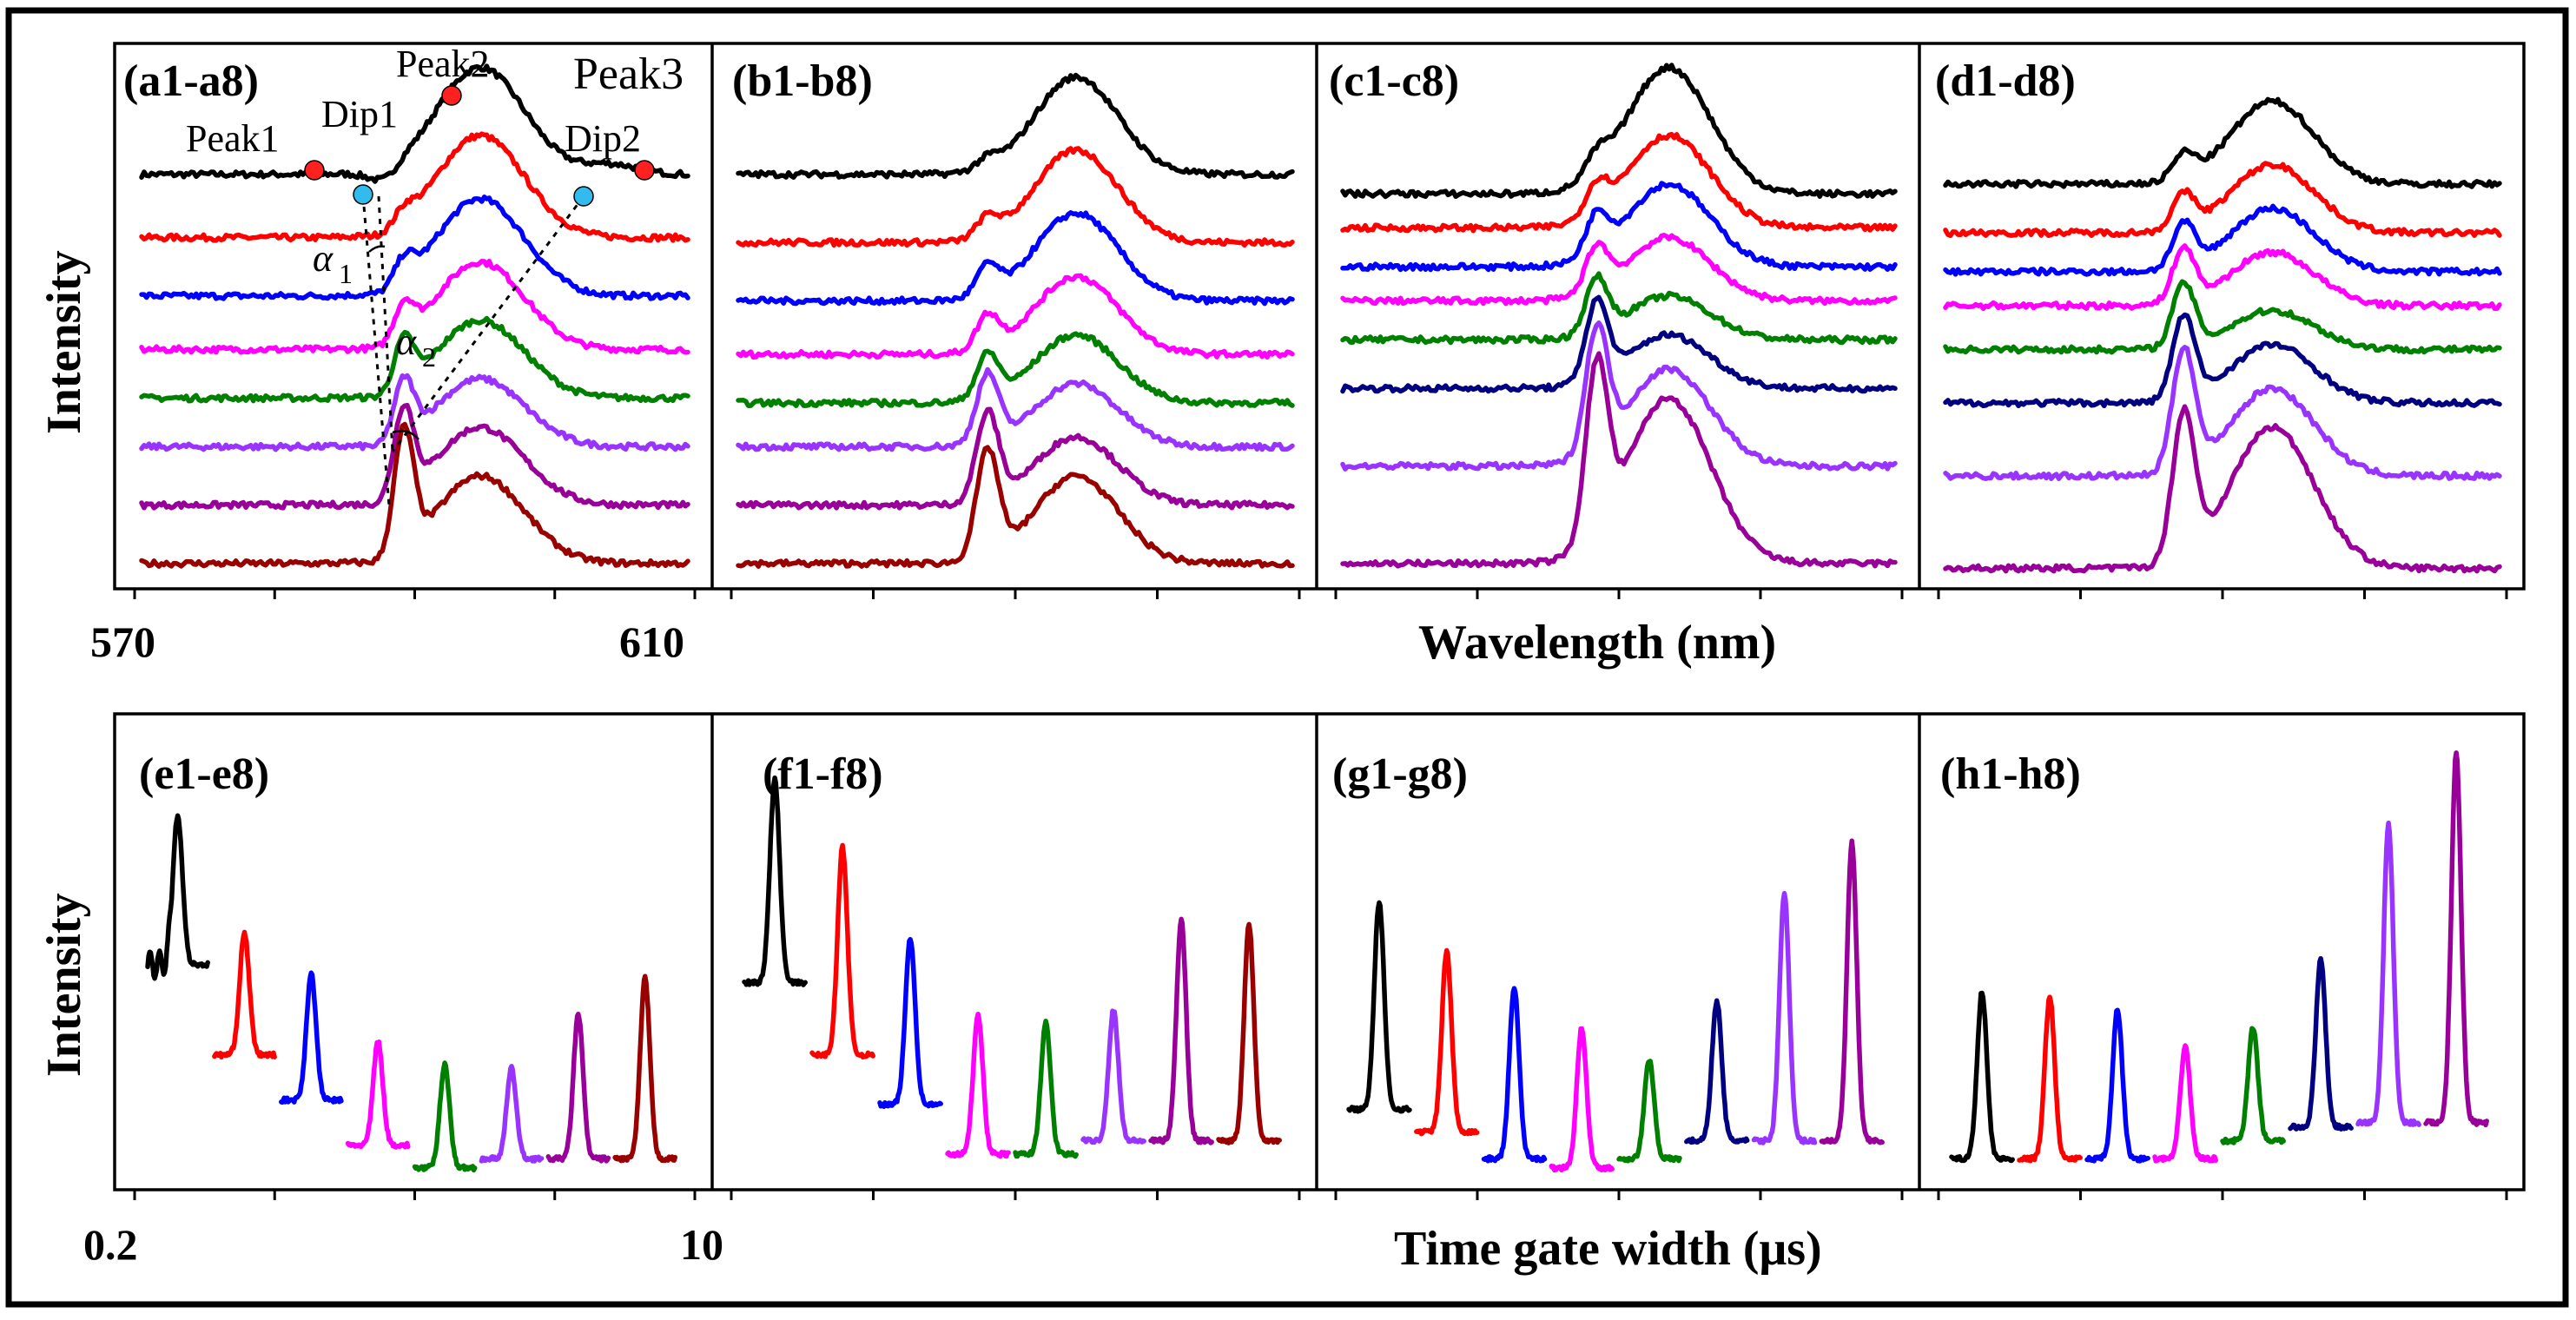 The width and height of the screenshot is (2576, 1320). Describe the element at coordinates (2222, 142) in the screenshot. I see `spectrum-trace-d1` at that location.